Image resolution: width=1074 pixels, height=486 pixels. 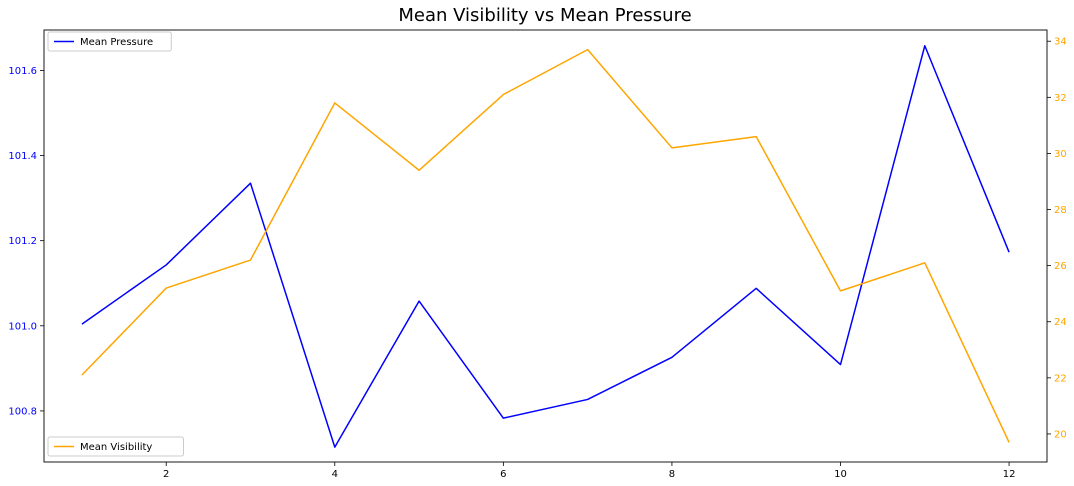 I want to click on x-tick: 8, so click(x=672, y=471).